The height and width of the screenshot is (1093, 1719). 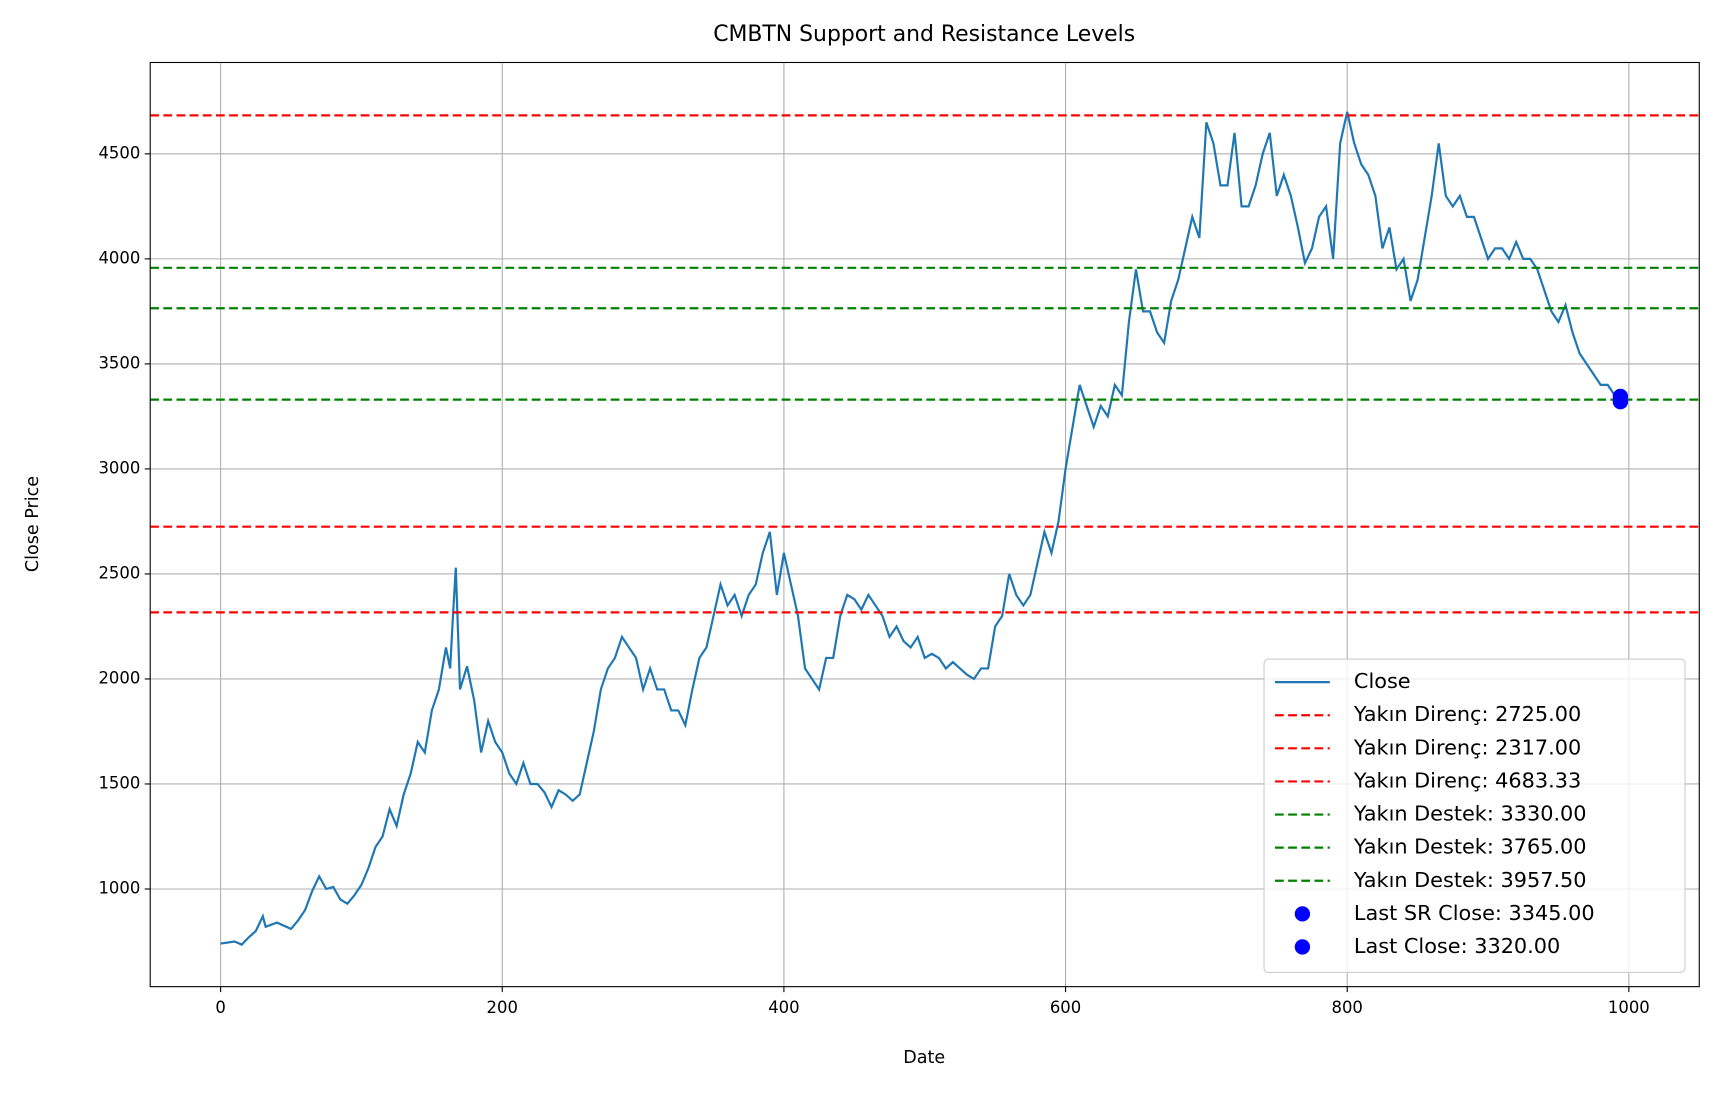 I want to click on y-tick-label: 4500, so click(x=119, y=152).